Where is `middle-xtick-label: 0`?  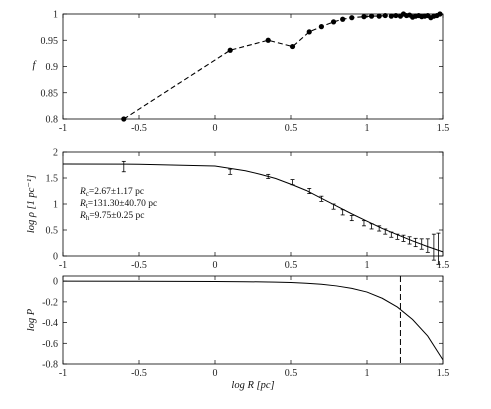 middle-xtick-label: 0 is located at coordinates (215, 265).